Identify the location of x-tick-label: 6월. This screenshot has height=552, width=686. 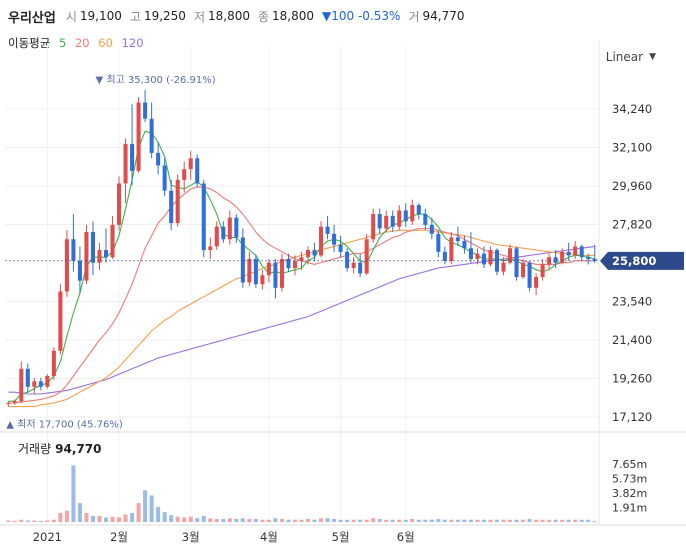
(406, 537).